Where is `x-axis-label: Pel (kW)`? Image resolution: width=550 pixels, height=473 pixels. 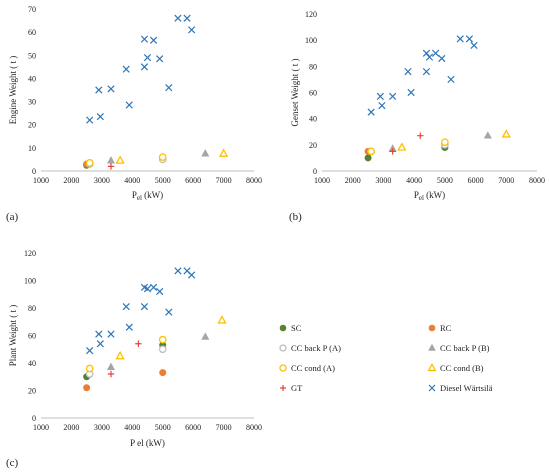
x-axis-label: Pel (kW) is located at coordinates (147, 196).